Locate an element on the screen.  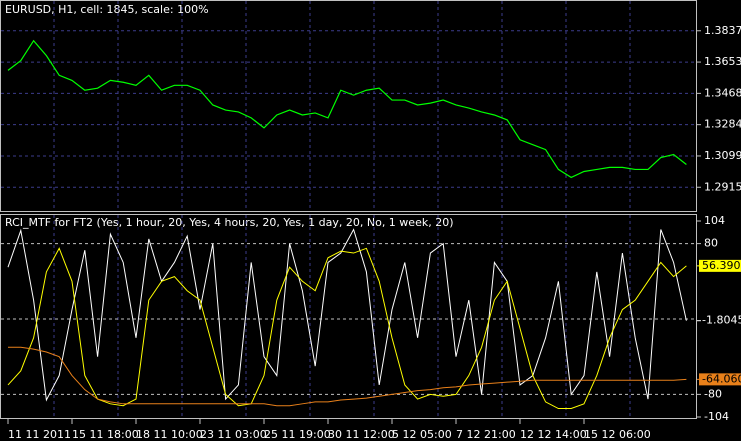
y-tick-label: -104 is located at coordinates (716, 416).